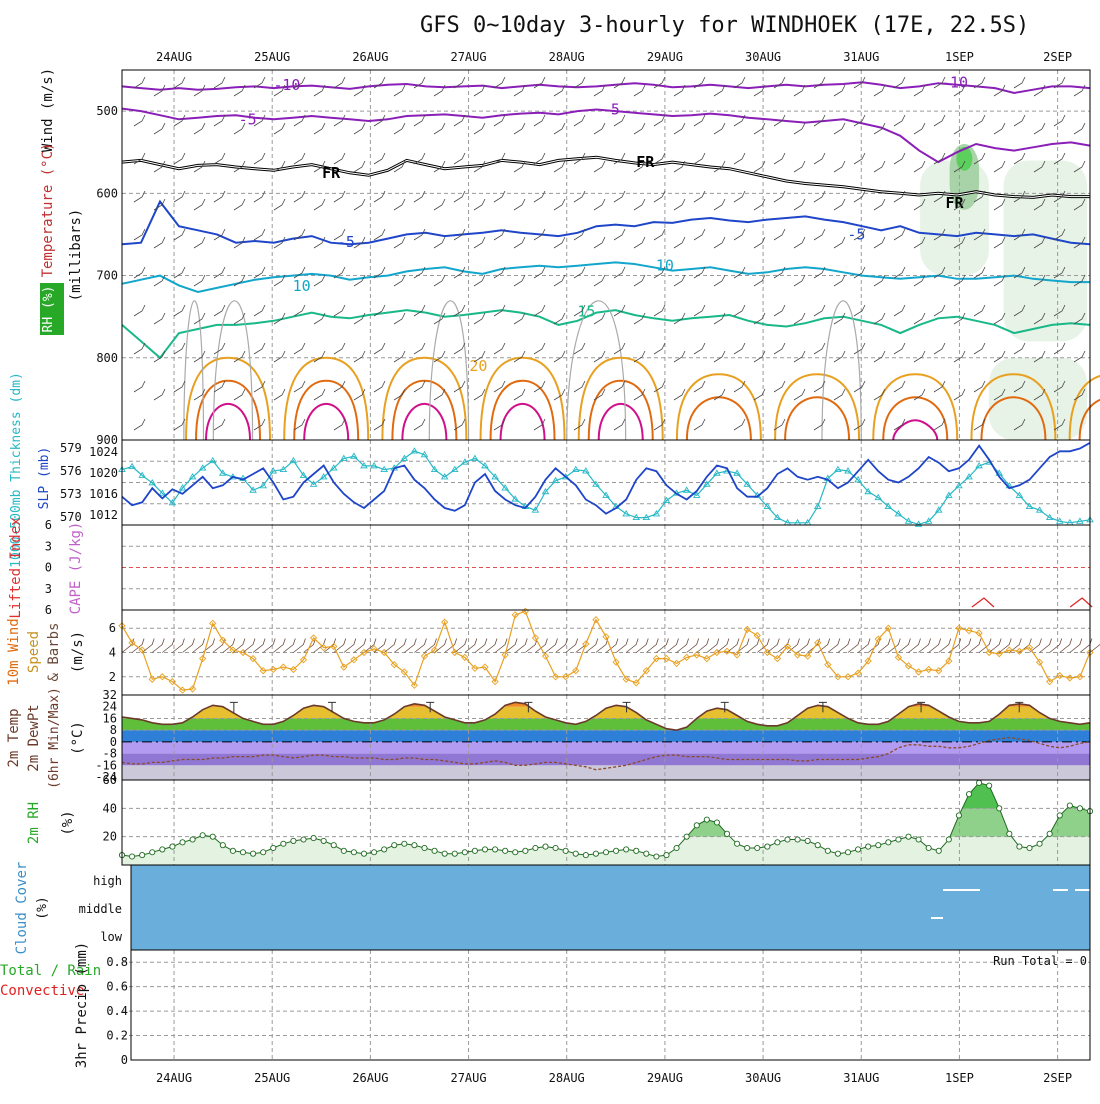 This screenshot has width=1100, height=1104. Describe the element at coordinates (48, 525) in the screenshot. I see `lifted-tick: 6` at that location.